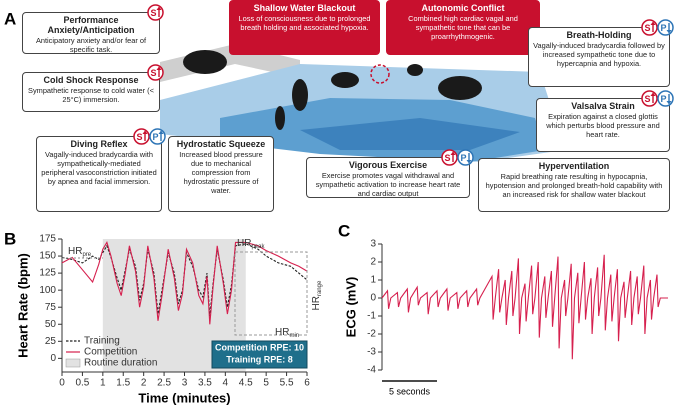 The width and height of the screenshot is (676, 408). I want to click on annotation: HRmin, so click(287, 333).